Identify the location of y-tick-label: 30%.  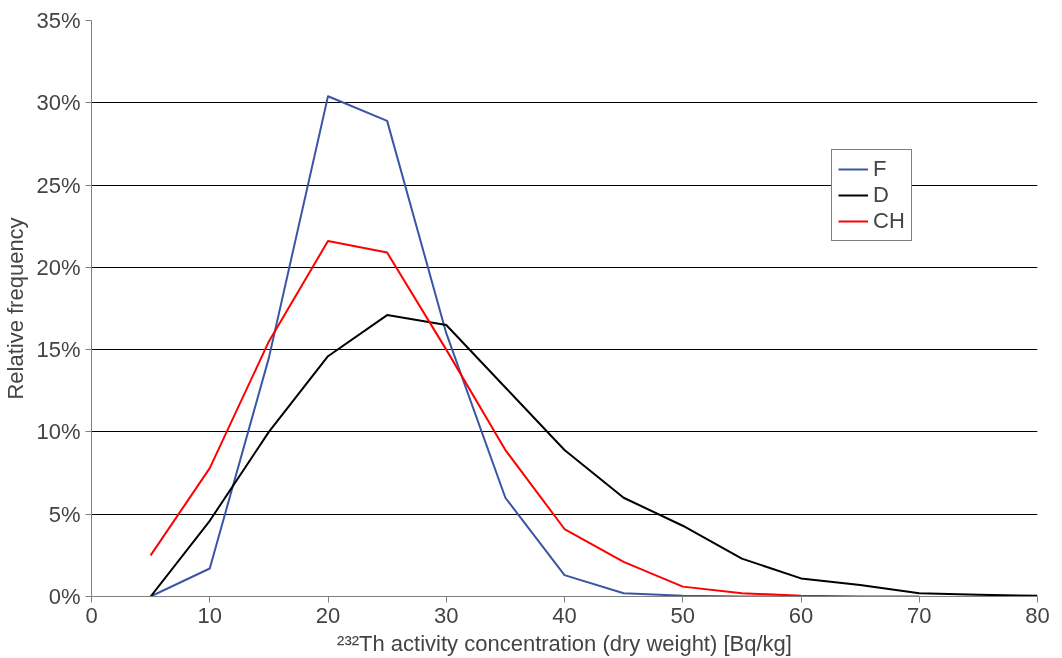
(58, 103).